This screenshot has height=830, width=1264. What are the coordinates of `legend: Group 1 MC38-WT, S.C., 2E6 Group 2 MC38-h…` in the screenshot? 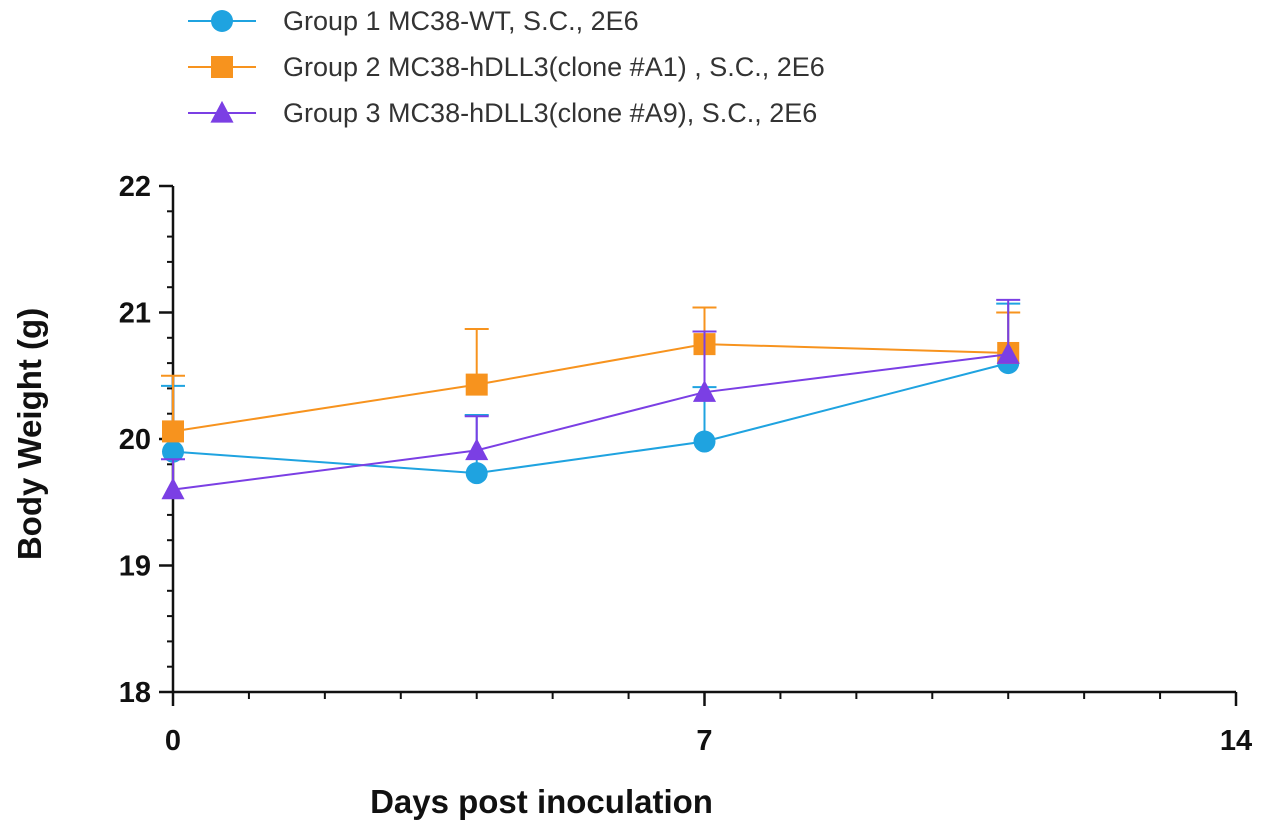 It's located at (506, 67).